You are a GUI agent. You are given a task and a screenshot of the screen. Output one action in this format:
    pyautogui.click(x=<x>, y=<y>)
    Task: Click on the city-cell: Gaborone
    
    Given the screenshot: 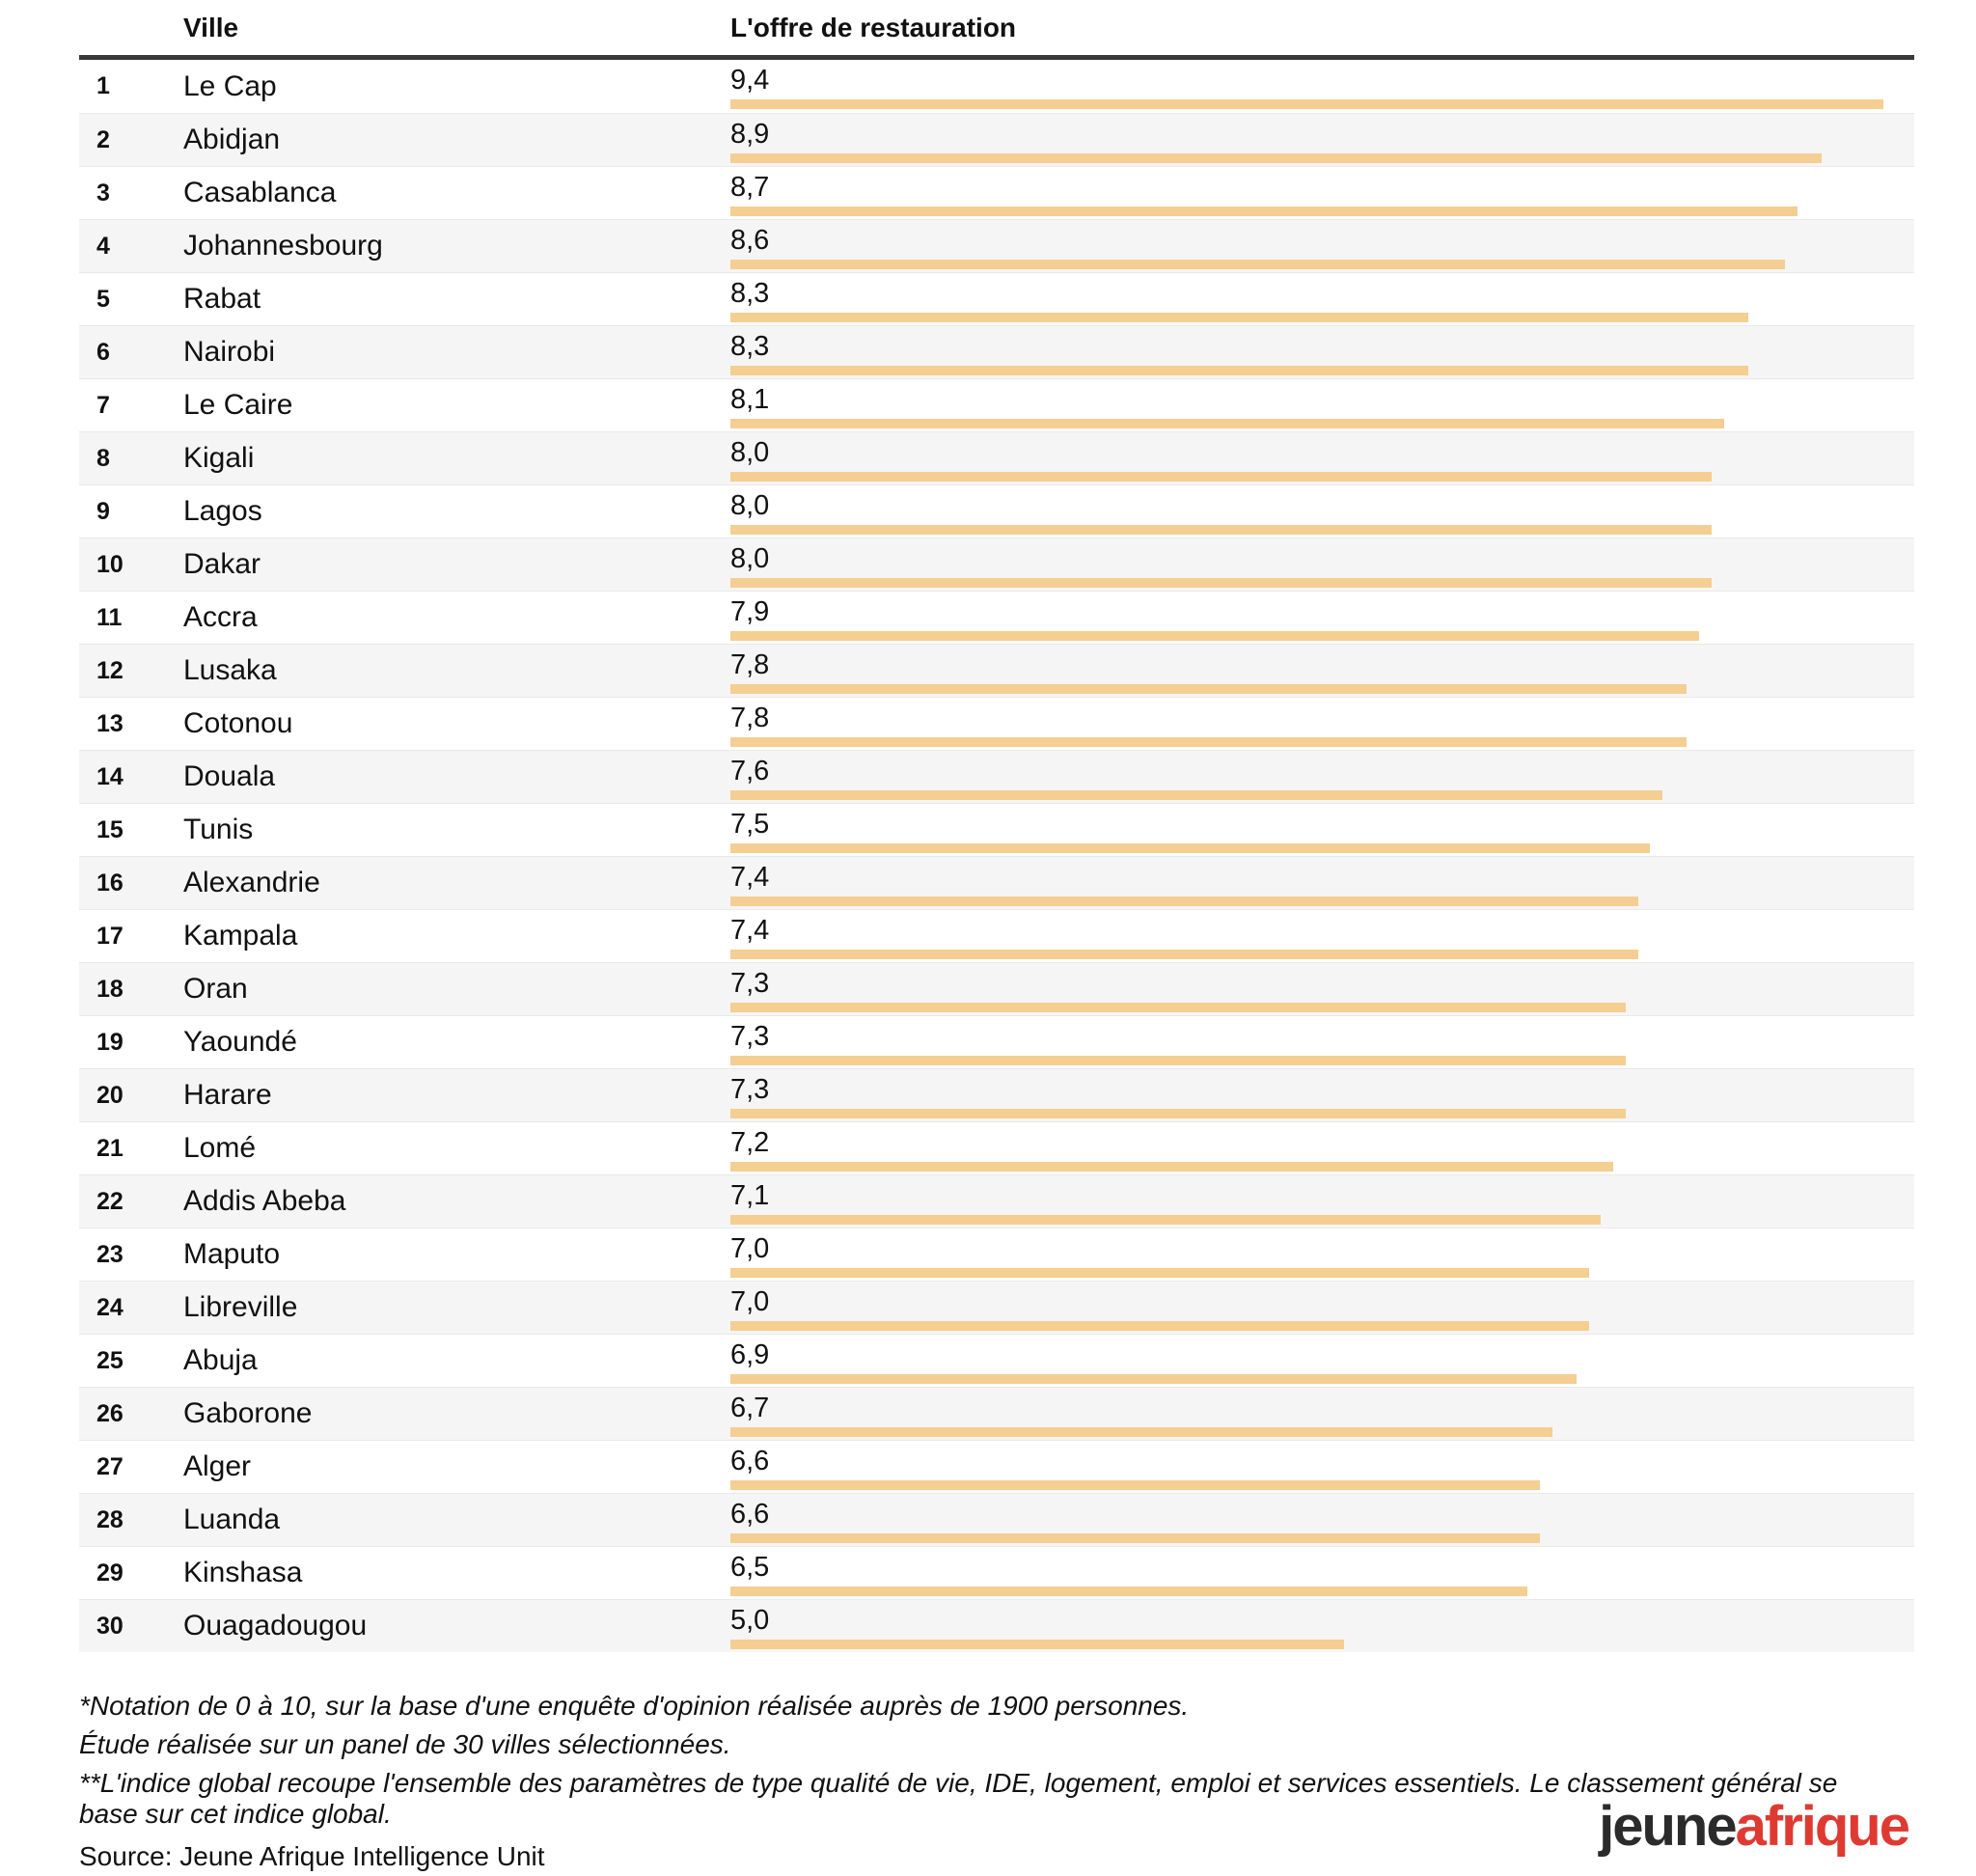 What is the action you would take?
    pyautogui.click(x=248, y=1413)
    